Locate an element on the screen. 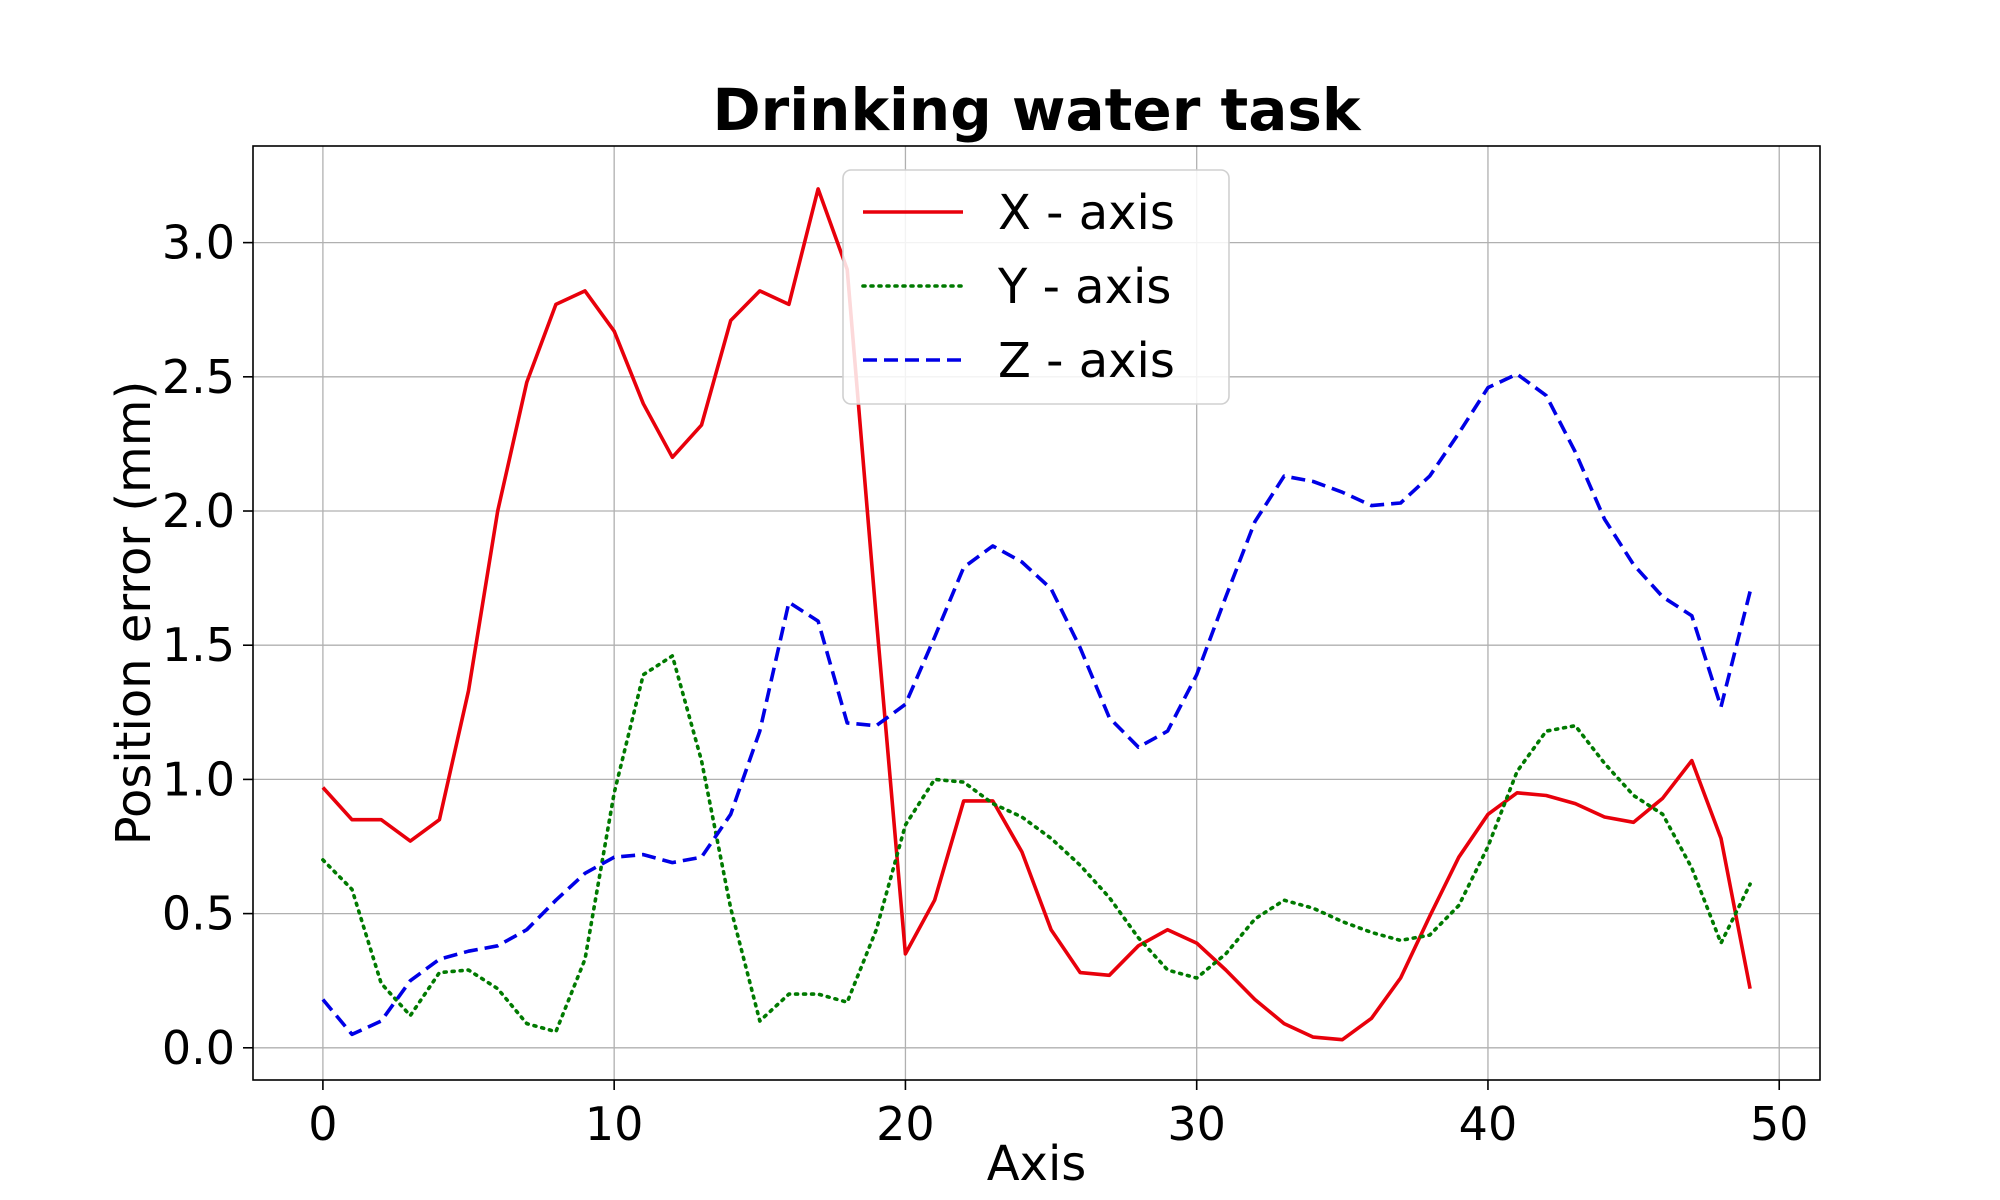 The image size is (2000, 1200). legend-entry-label: Z - axis is located at coordinates (1086, 361).